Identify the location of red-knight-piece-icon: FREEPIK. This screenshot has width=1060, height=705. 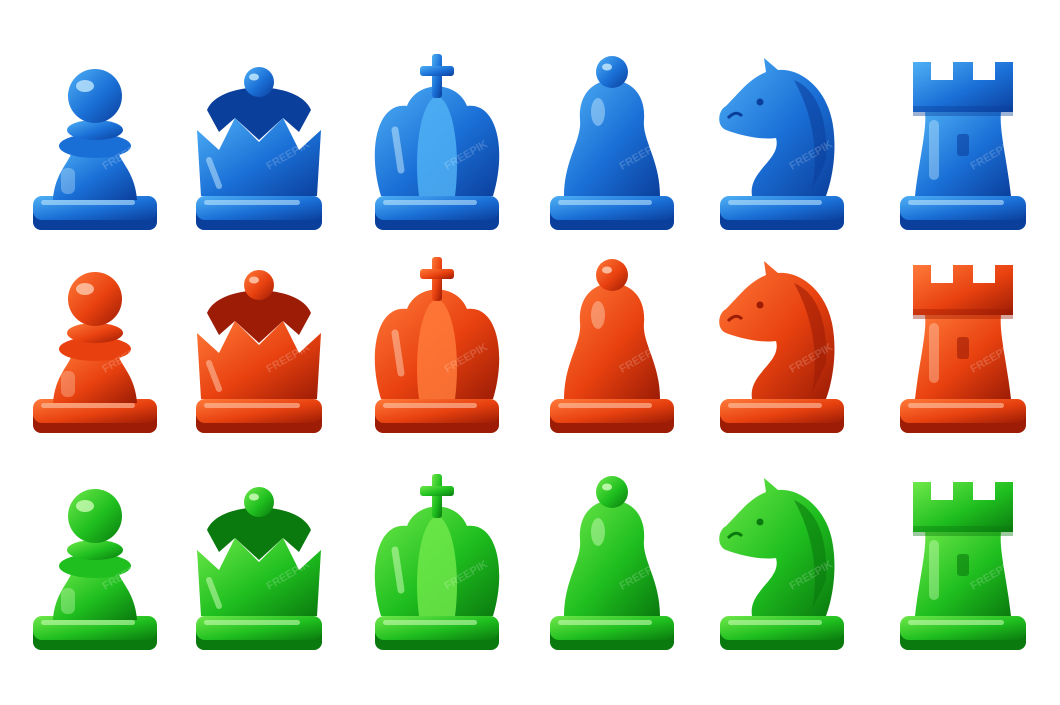
(781, 347).